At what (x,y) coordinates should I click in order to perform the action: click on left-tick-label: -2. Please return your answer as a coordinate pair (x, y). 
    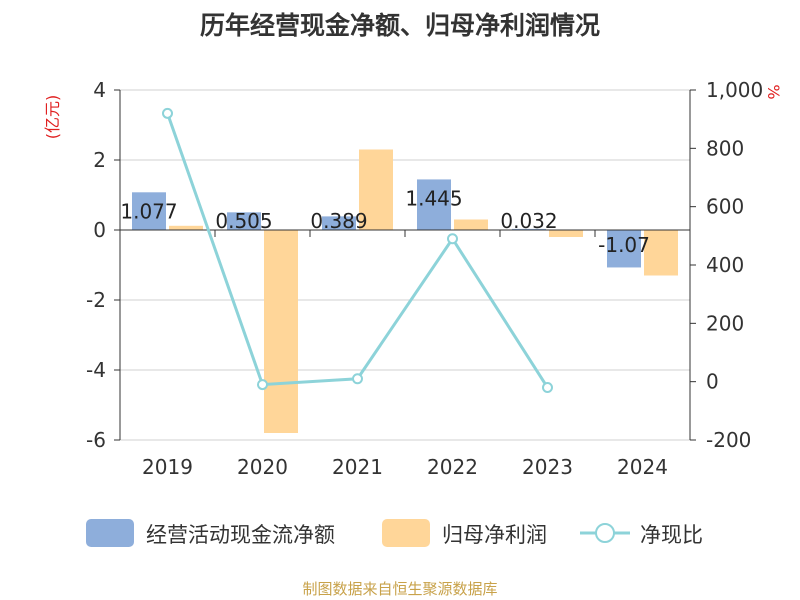
    Looking at the image, I should click on (96, 300).